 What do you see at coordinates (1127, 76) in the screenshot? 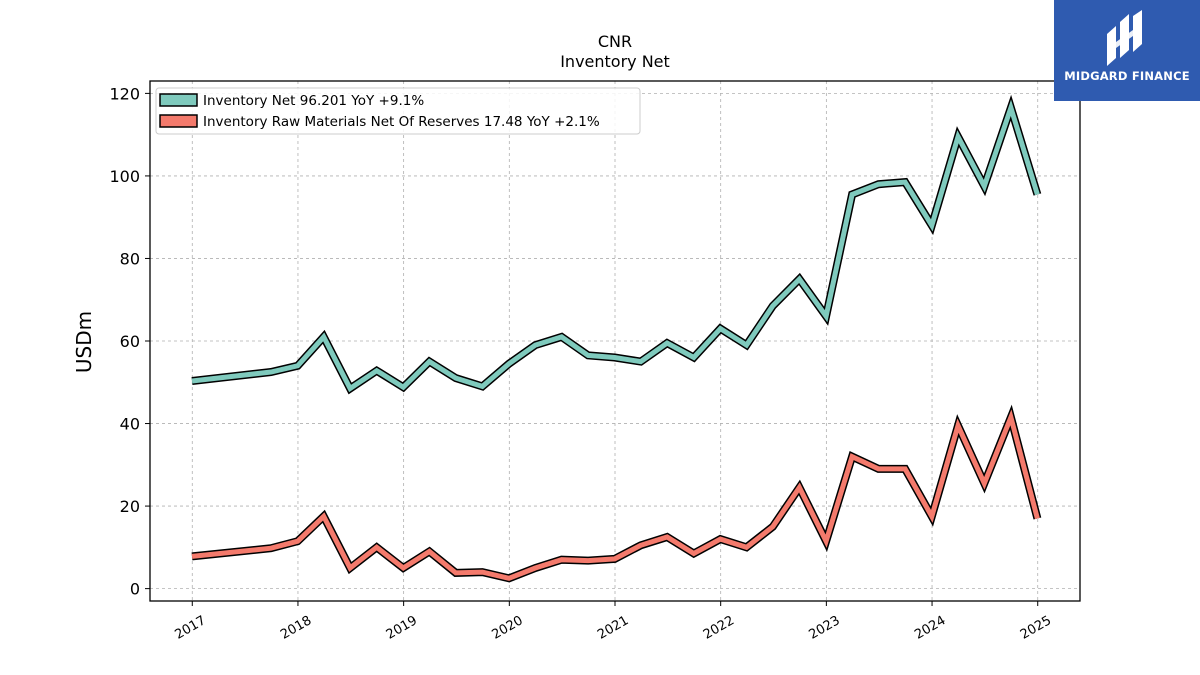
I see `brand-name: MIDGARD FINANCE` at bounding box center [1127, 76].